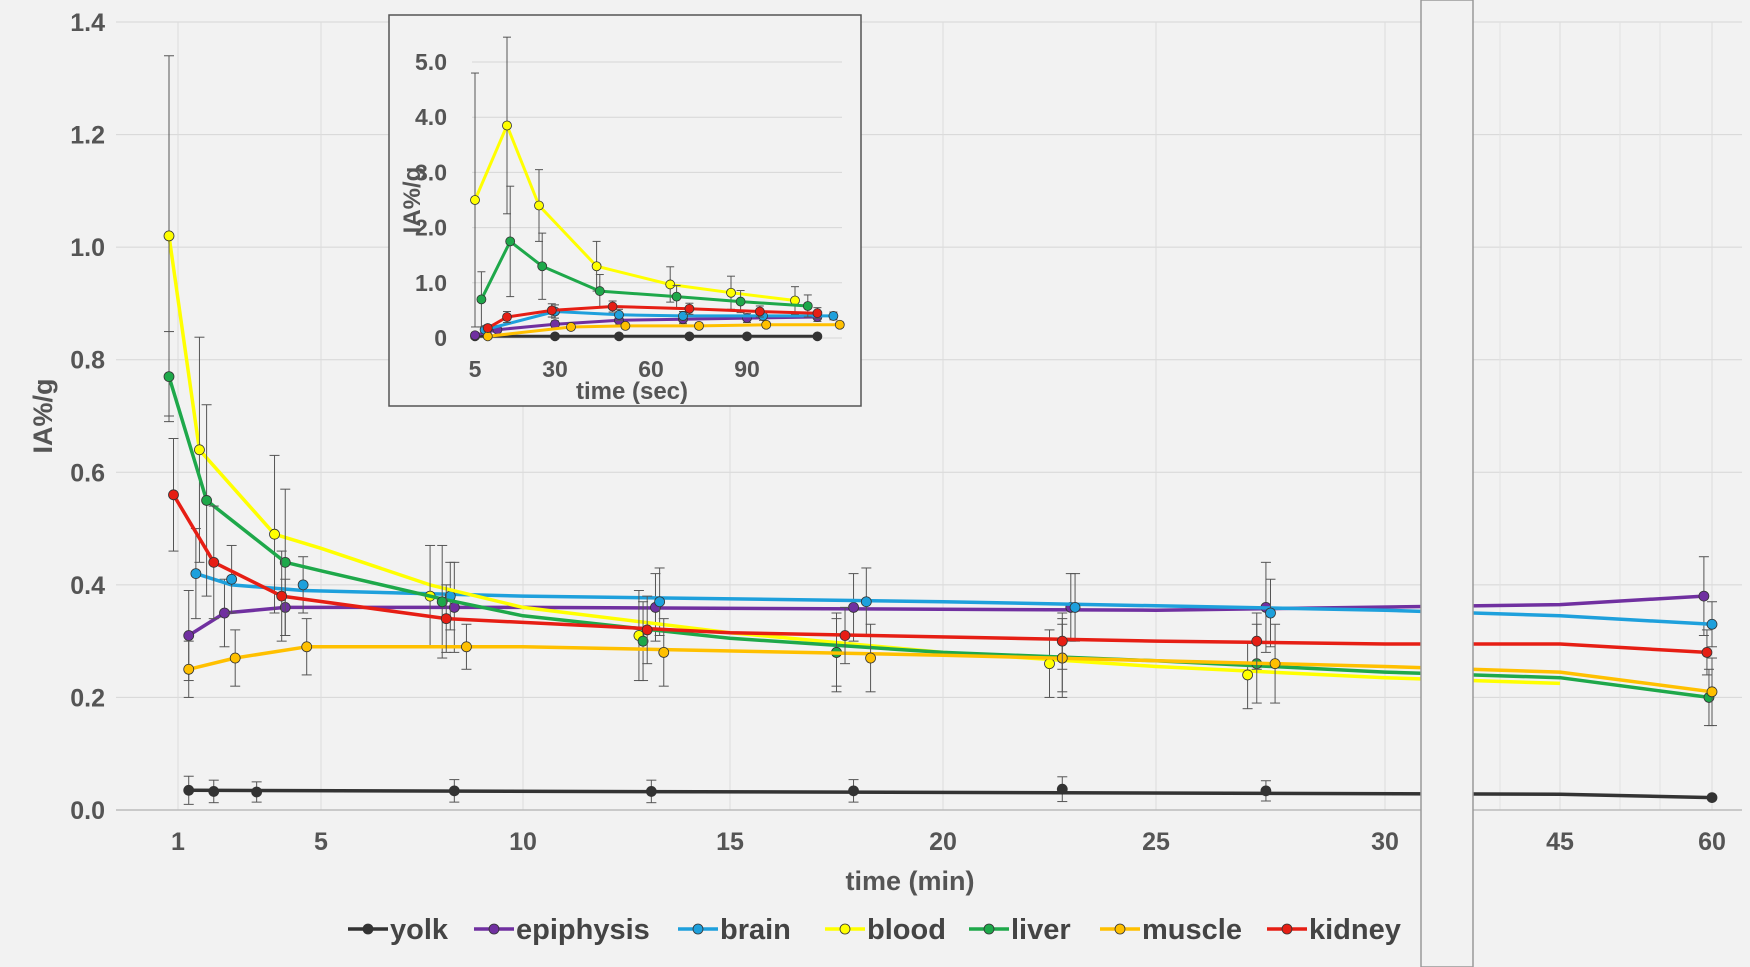 This screenshot has height=967, width=1750. What do you see at coordinates (583, 930) in the screenshot?
I see `legend-label: epiphysis` at bounding box center [583, 930].